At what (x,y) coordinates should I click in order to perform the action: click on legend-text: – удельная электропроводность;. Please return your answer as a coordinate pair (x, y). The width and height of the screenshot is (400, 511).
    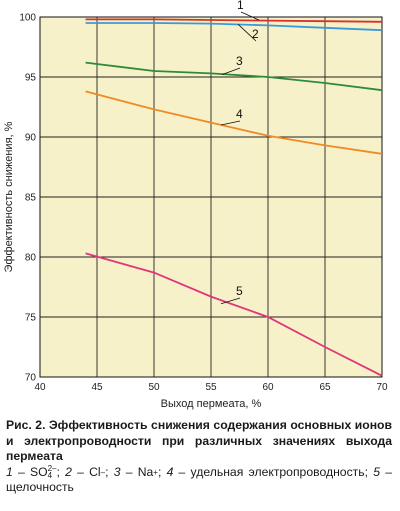
    Looking at the image, I should click on (273, 471).